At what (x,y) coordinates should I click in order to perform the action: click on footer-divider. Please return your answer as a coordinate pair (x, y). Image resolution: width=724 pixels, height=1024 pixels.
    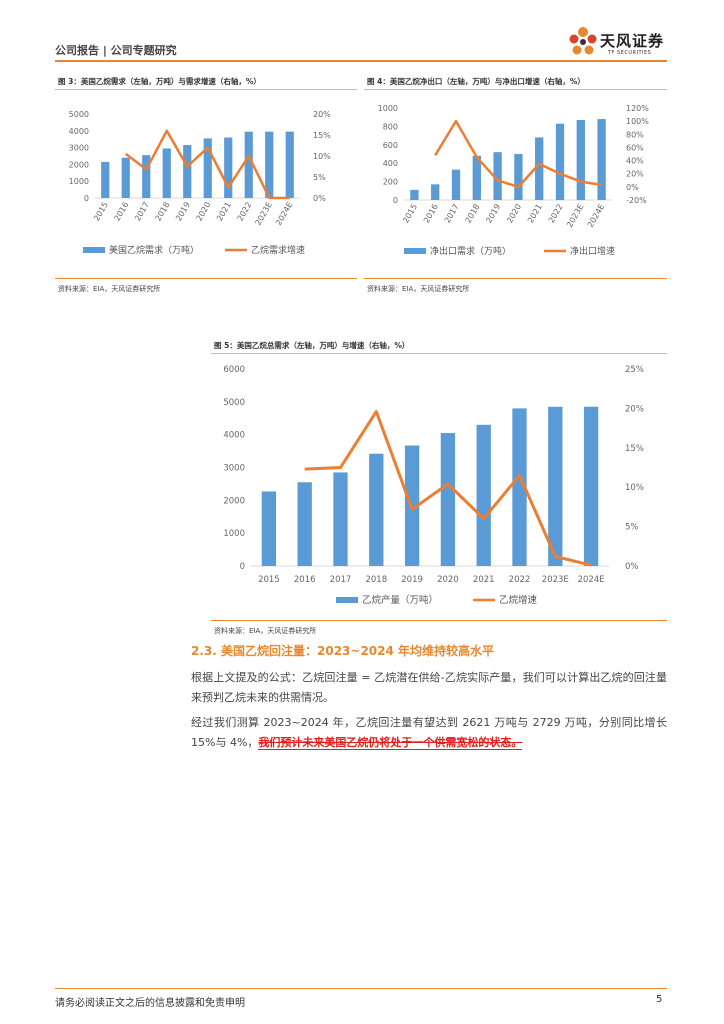
    Looking at the image, I should click on (361, 988).